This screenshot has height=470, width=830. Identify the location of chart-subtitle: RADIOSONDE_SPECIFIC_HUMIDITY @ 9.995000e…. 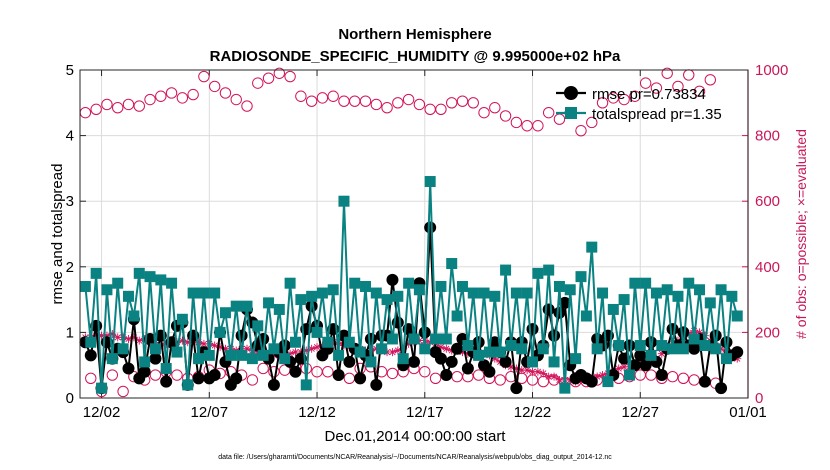
(415, 56).